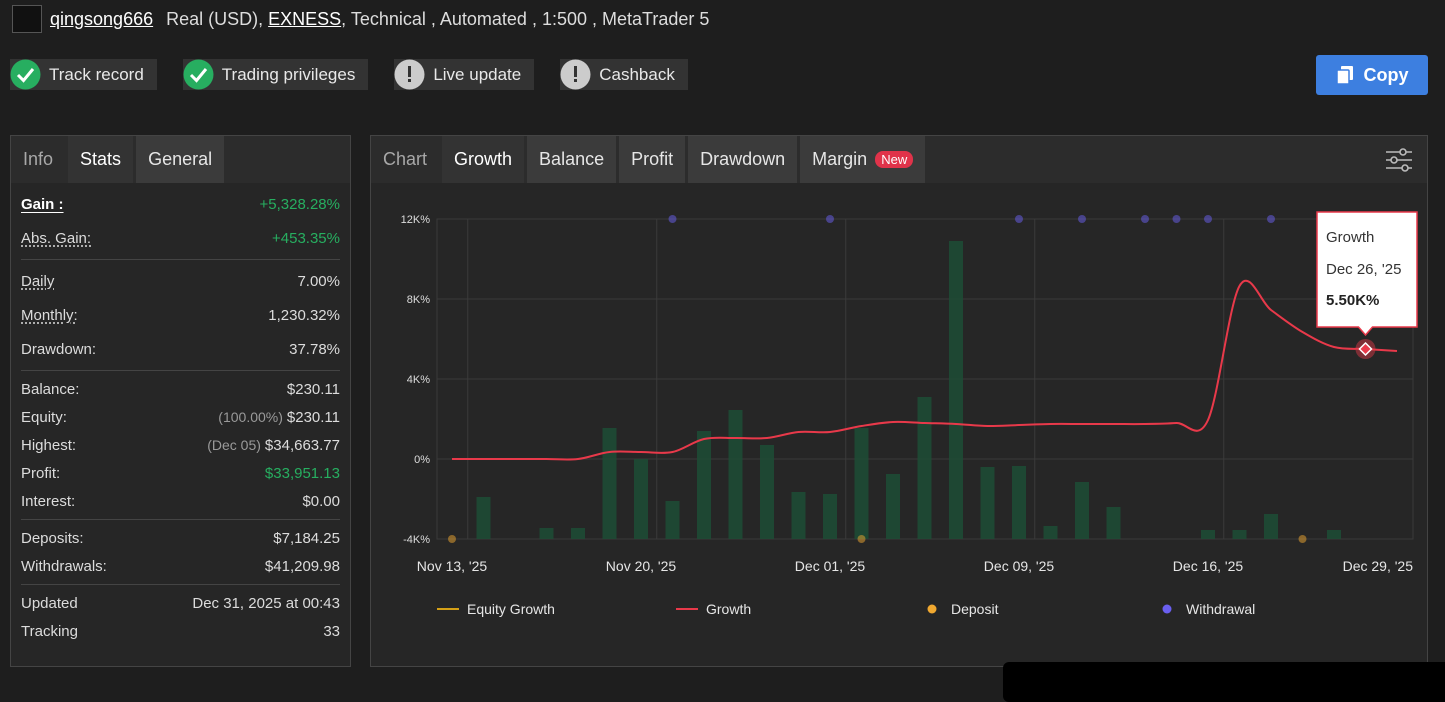  What do you see at coordinates (1352, 300) in the screenshot?
I see `tooltip-value: 5.50K%` at bounding box center [1352, 300].